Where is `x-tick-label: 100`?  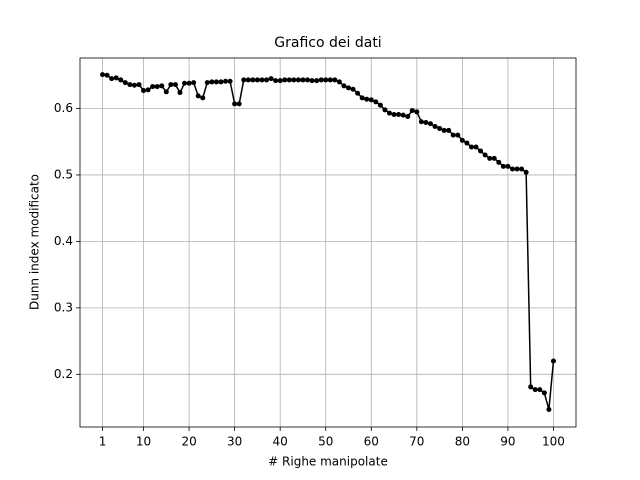 x-tick-label: 100 is located at coordinates (553, 442).